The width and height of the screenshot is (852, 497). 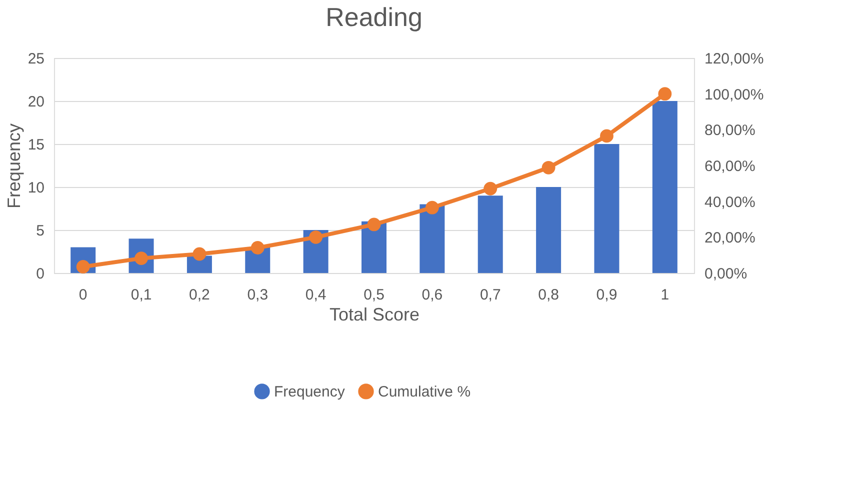 I want to click on y-axis-title: Frequency, so click(x=14, y=166).